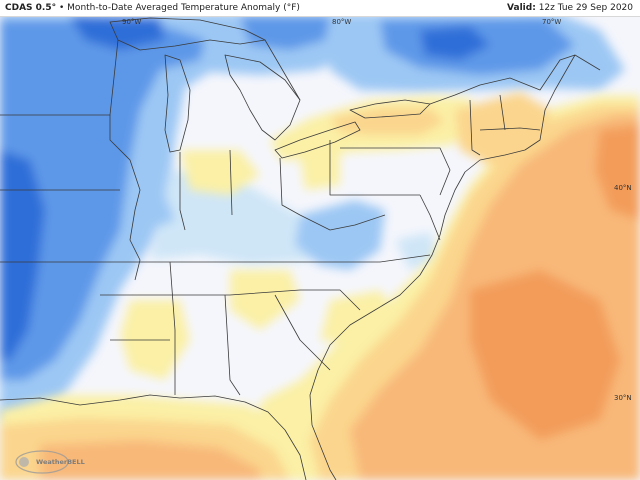 Image resolution: width=640 pixels, height=480 pixels. I want to click on lon-label-70w: 70°W, so click(551, 22).